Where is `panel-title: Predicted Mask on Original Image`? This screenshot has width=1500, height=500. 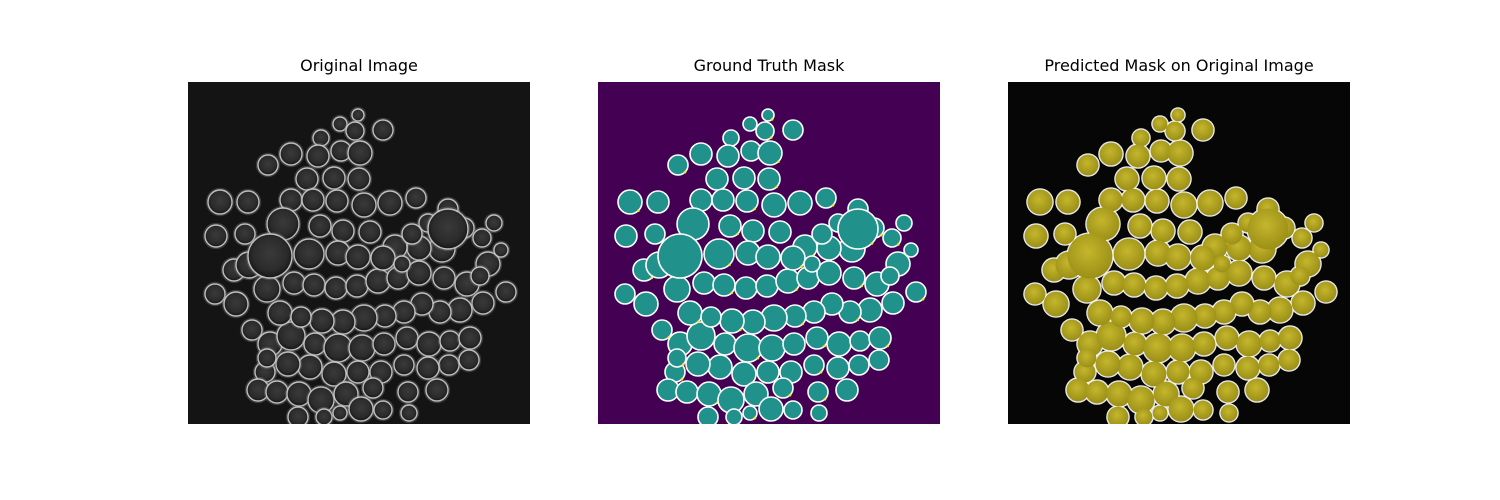
panel-title: Predicted Mask on Original Image is located at coordinates (1179, 65).